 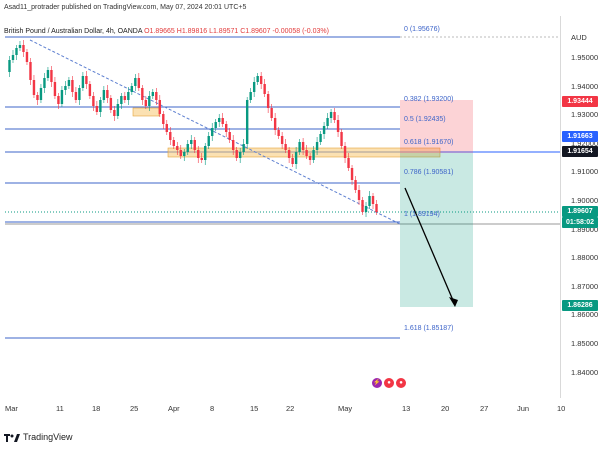 I want to click on date-tick: 11, so click(x=60, y=408).